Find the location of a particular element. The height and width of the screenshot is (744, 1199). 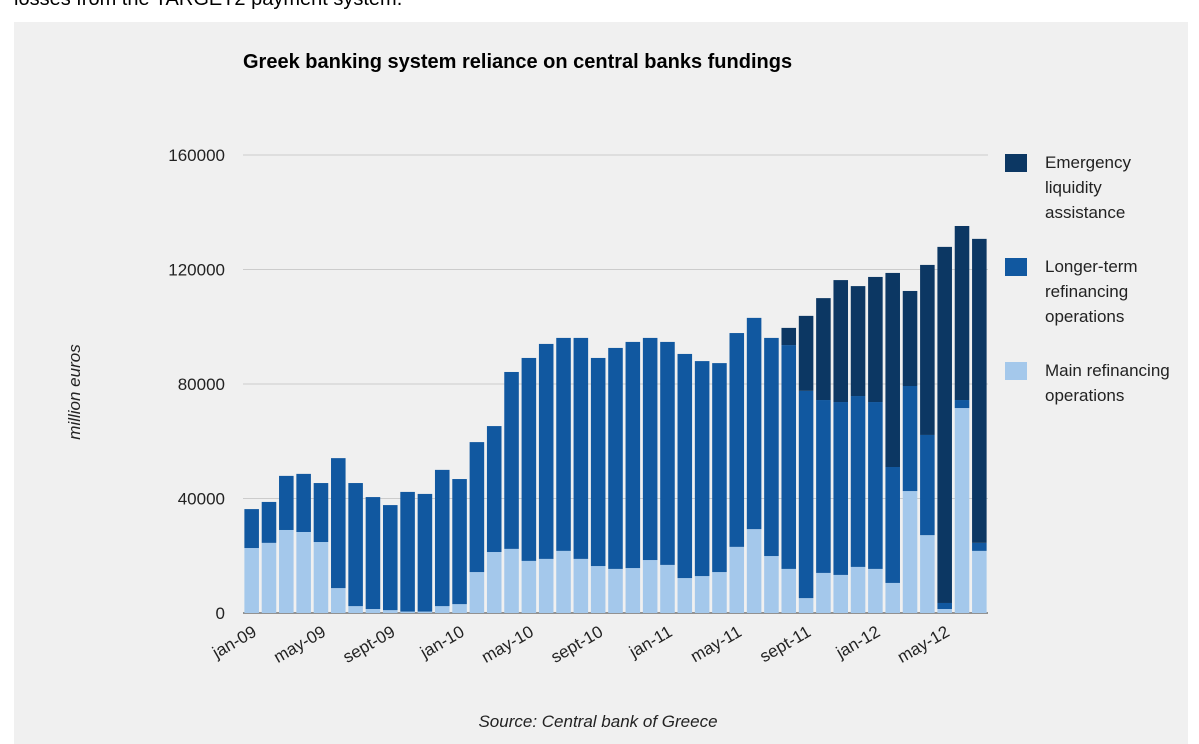

y-tick-label: 0 is located at coordinates (220, 613).